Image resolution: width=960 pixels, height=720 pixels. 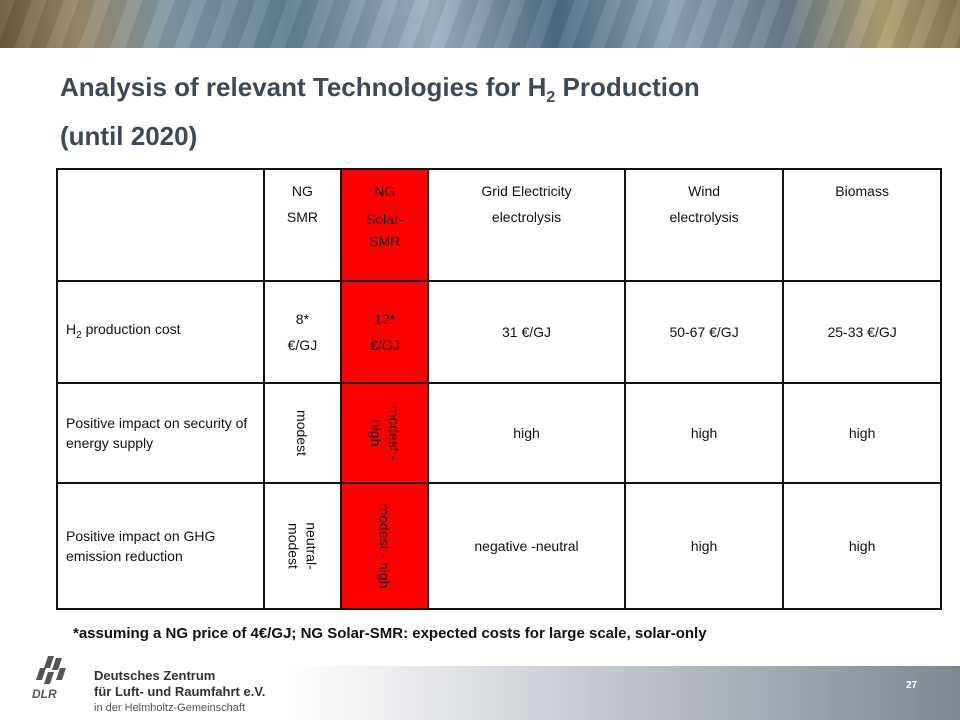 I want to click on header-grid-electricity: Grid Electricity electrolysis, so click(x=526, y=225).